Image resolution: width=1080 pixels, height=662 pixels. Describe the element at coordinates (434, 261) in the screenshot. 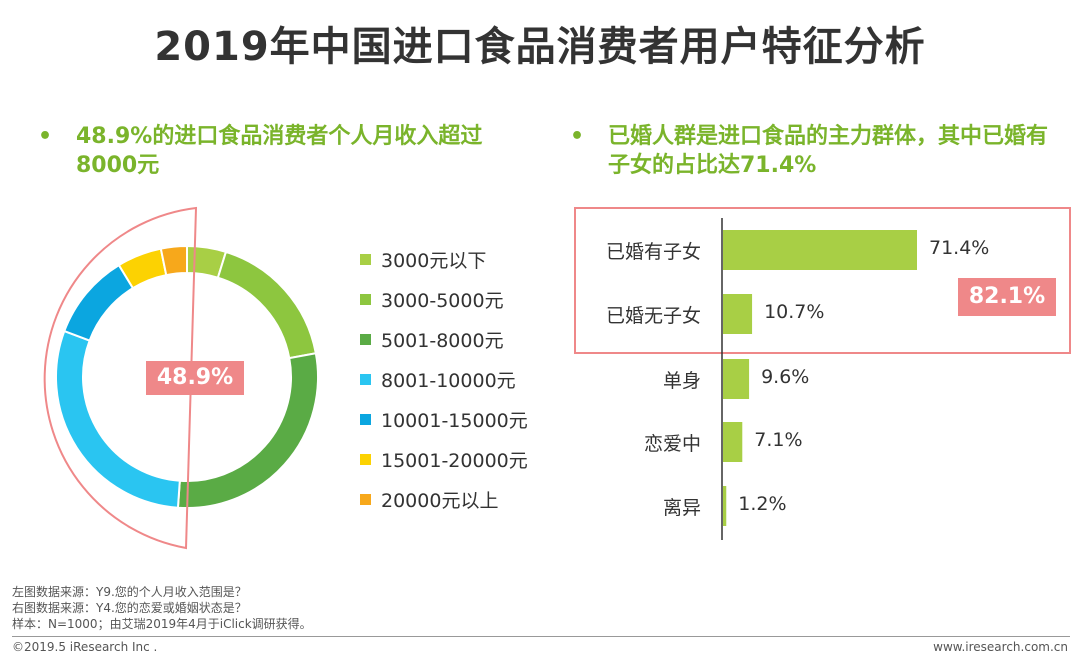

I see `legend-label: 3000元以下` at that location.